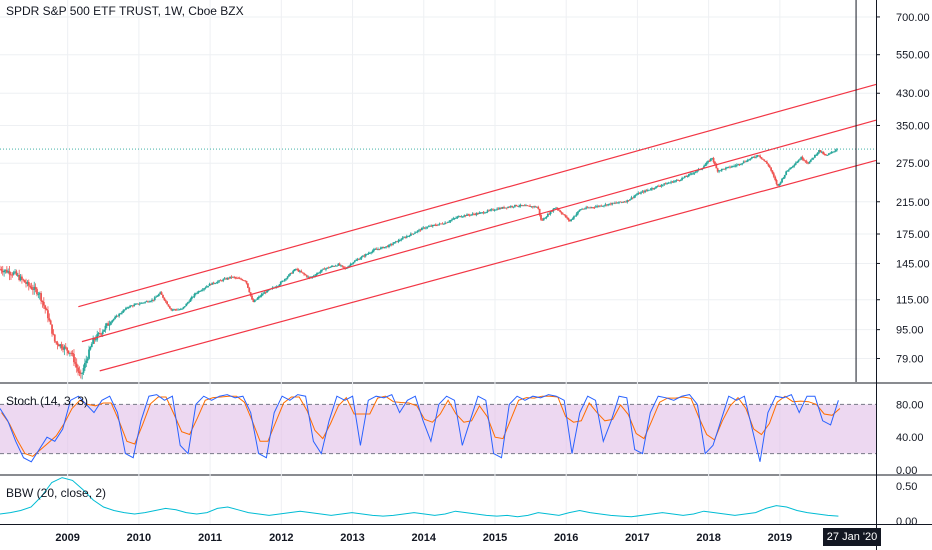 This screenshot has height=550, width=932. I want to click on bbw-pane, so click(419, 497).